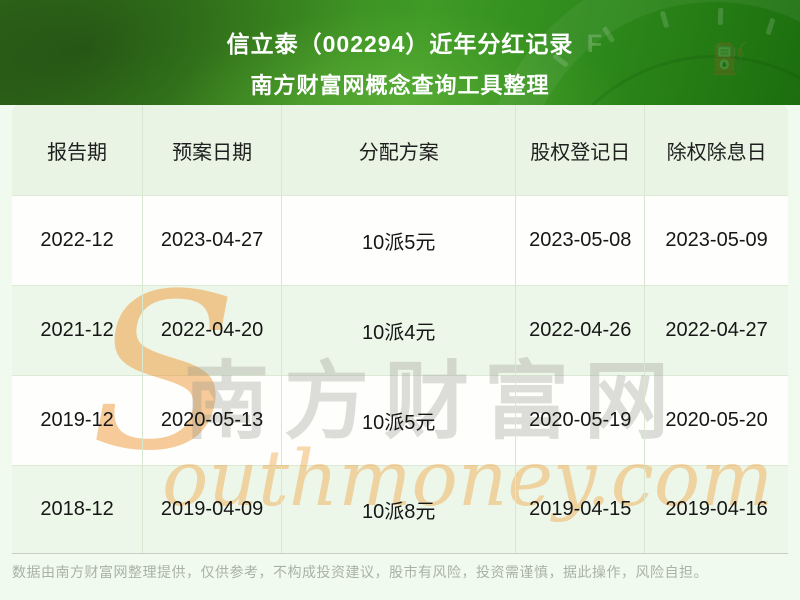 Image resolution: width=800 pixels, height=600 pixels. Describe the element at coordinates (716, 420) in the screenshot. I see `table-cell: 2020-05-20` at that location.